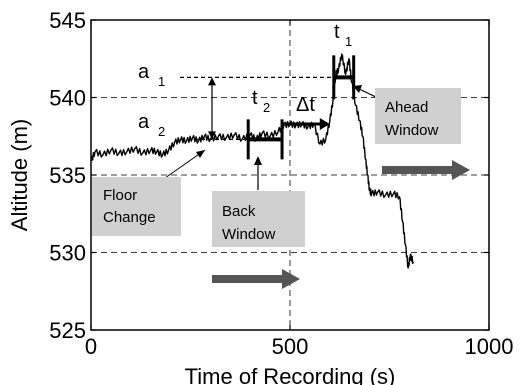  I want to click on a2-label: a, so click(144, 122).